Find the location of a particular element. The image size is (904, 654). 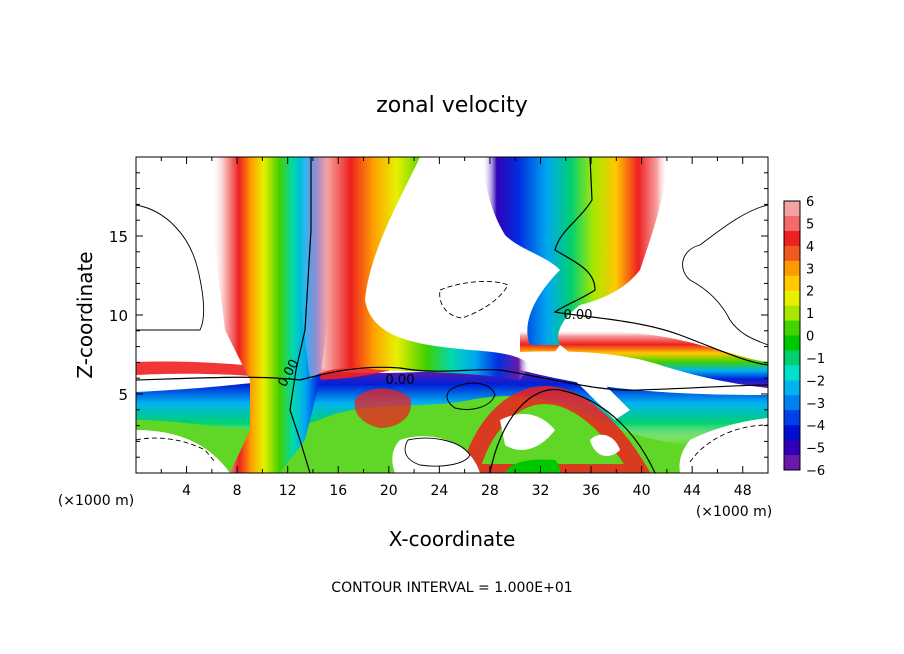

x-axis-label: X-coordinate is located at coordinates (452, 539).